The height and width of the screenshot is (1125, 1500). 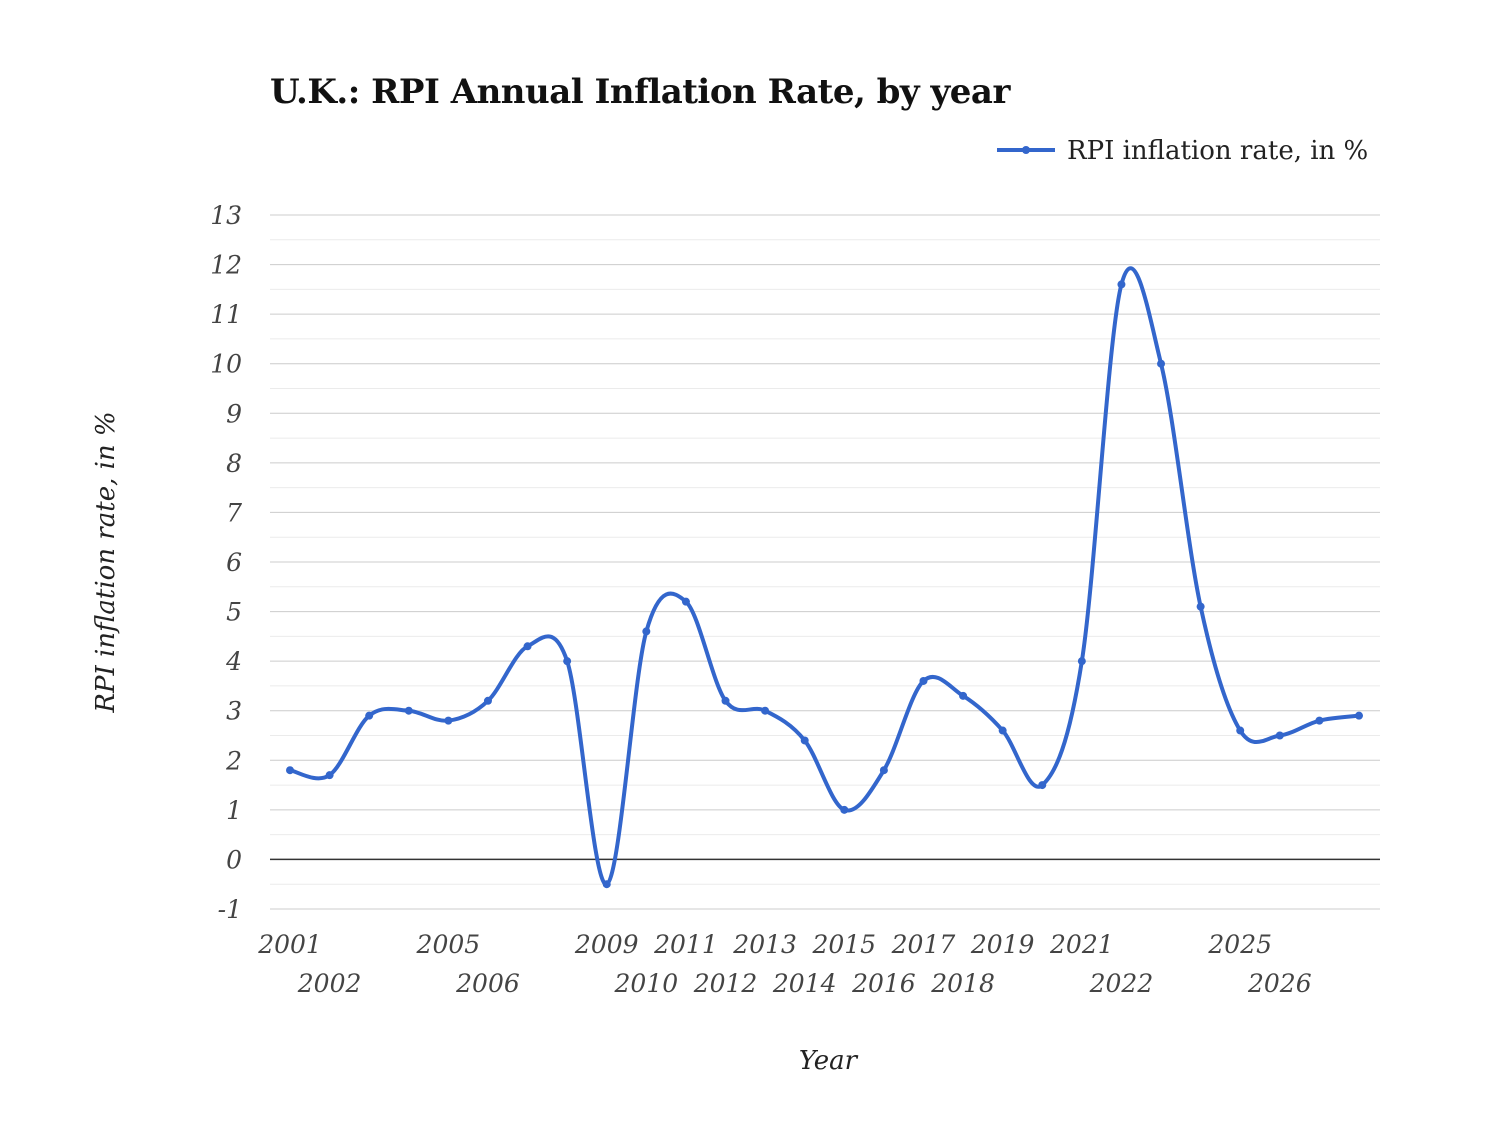 I want to click on y-axis-label: RPI inflation rate, in %, so click(x=106, y=562).